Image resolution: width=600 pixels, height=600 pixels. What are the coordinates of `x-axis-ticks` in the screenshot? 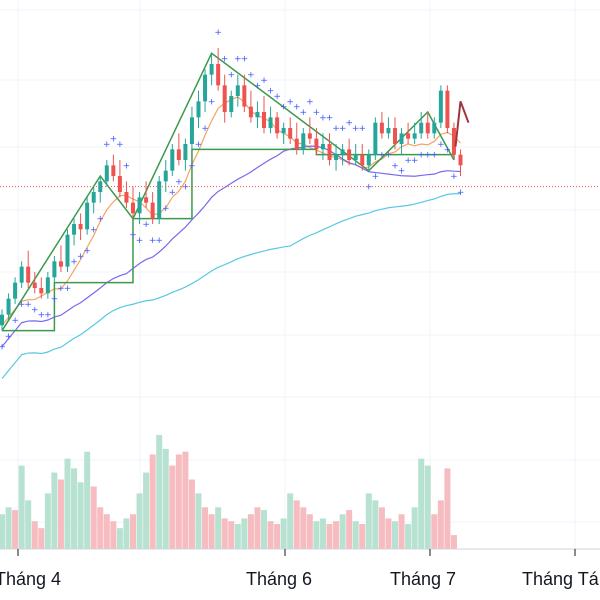 It's located at (296, 552).